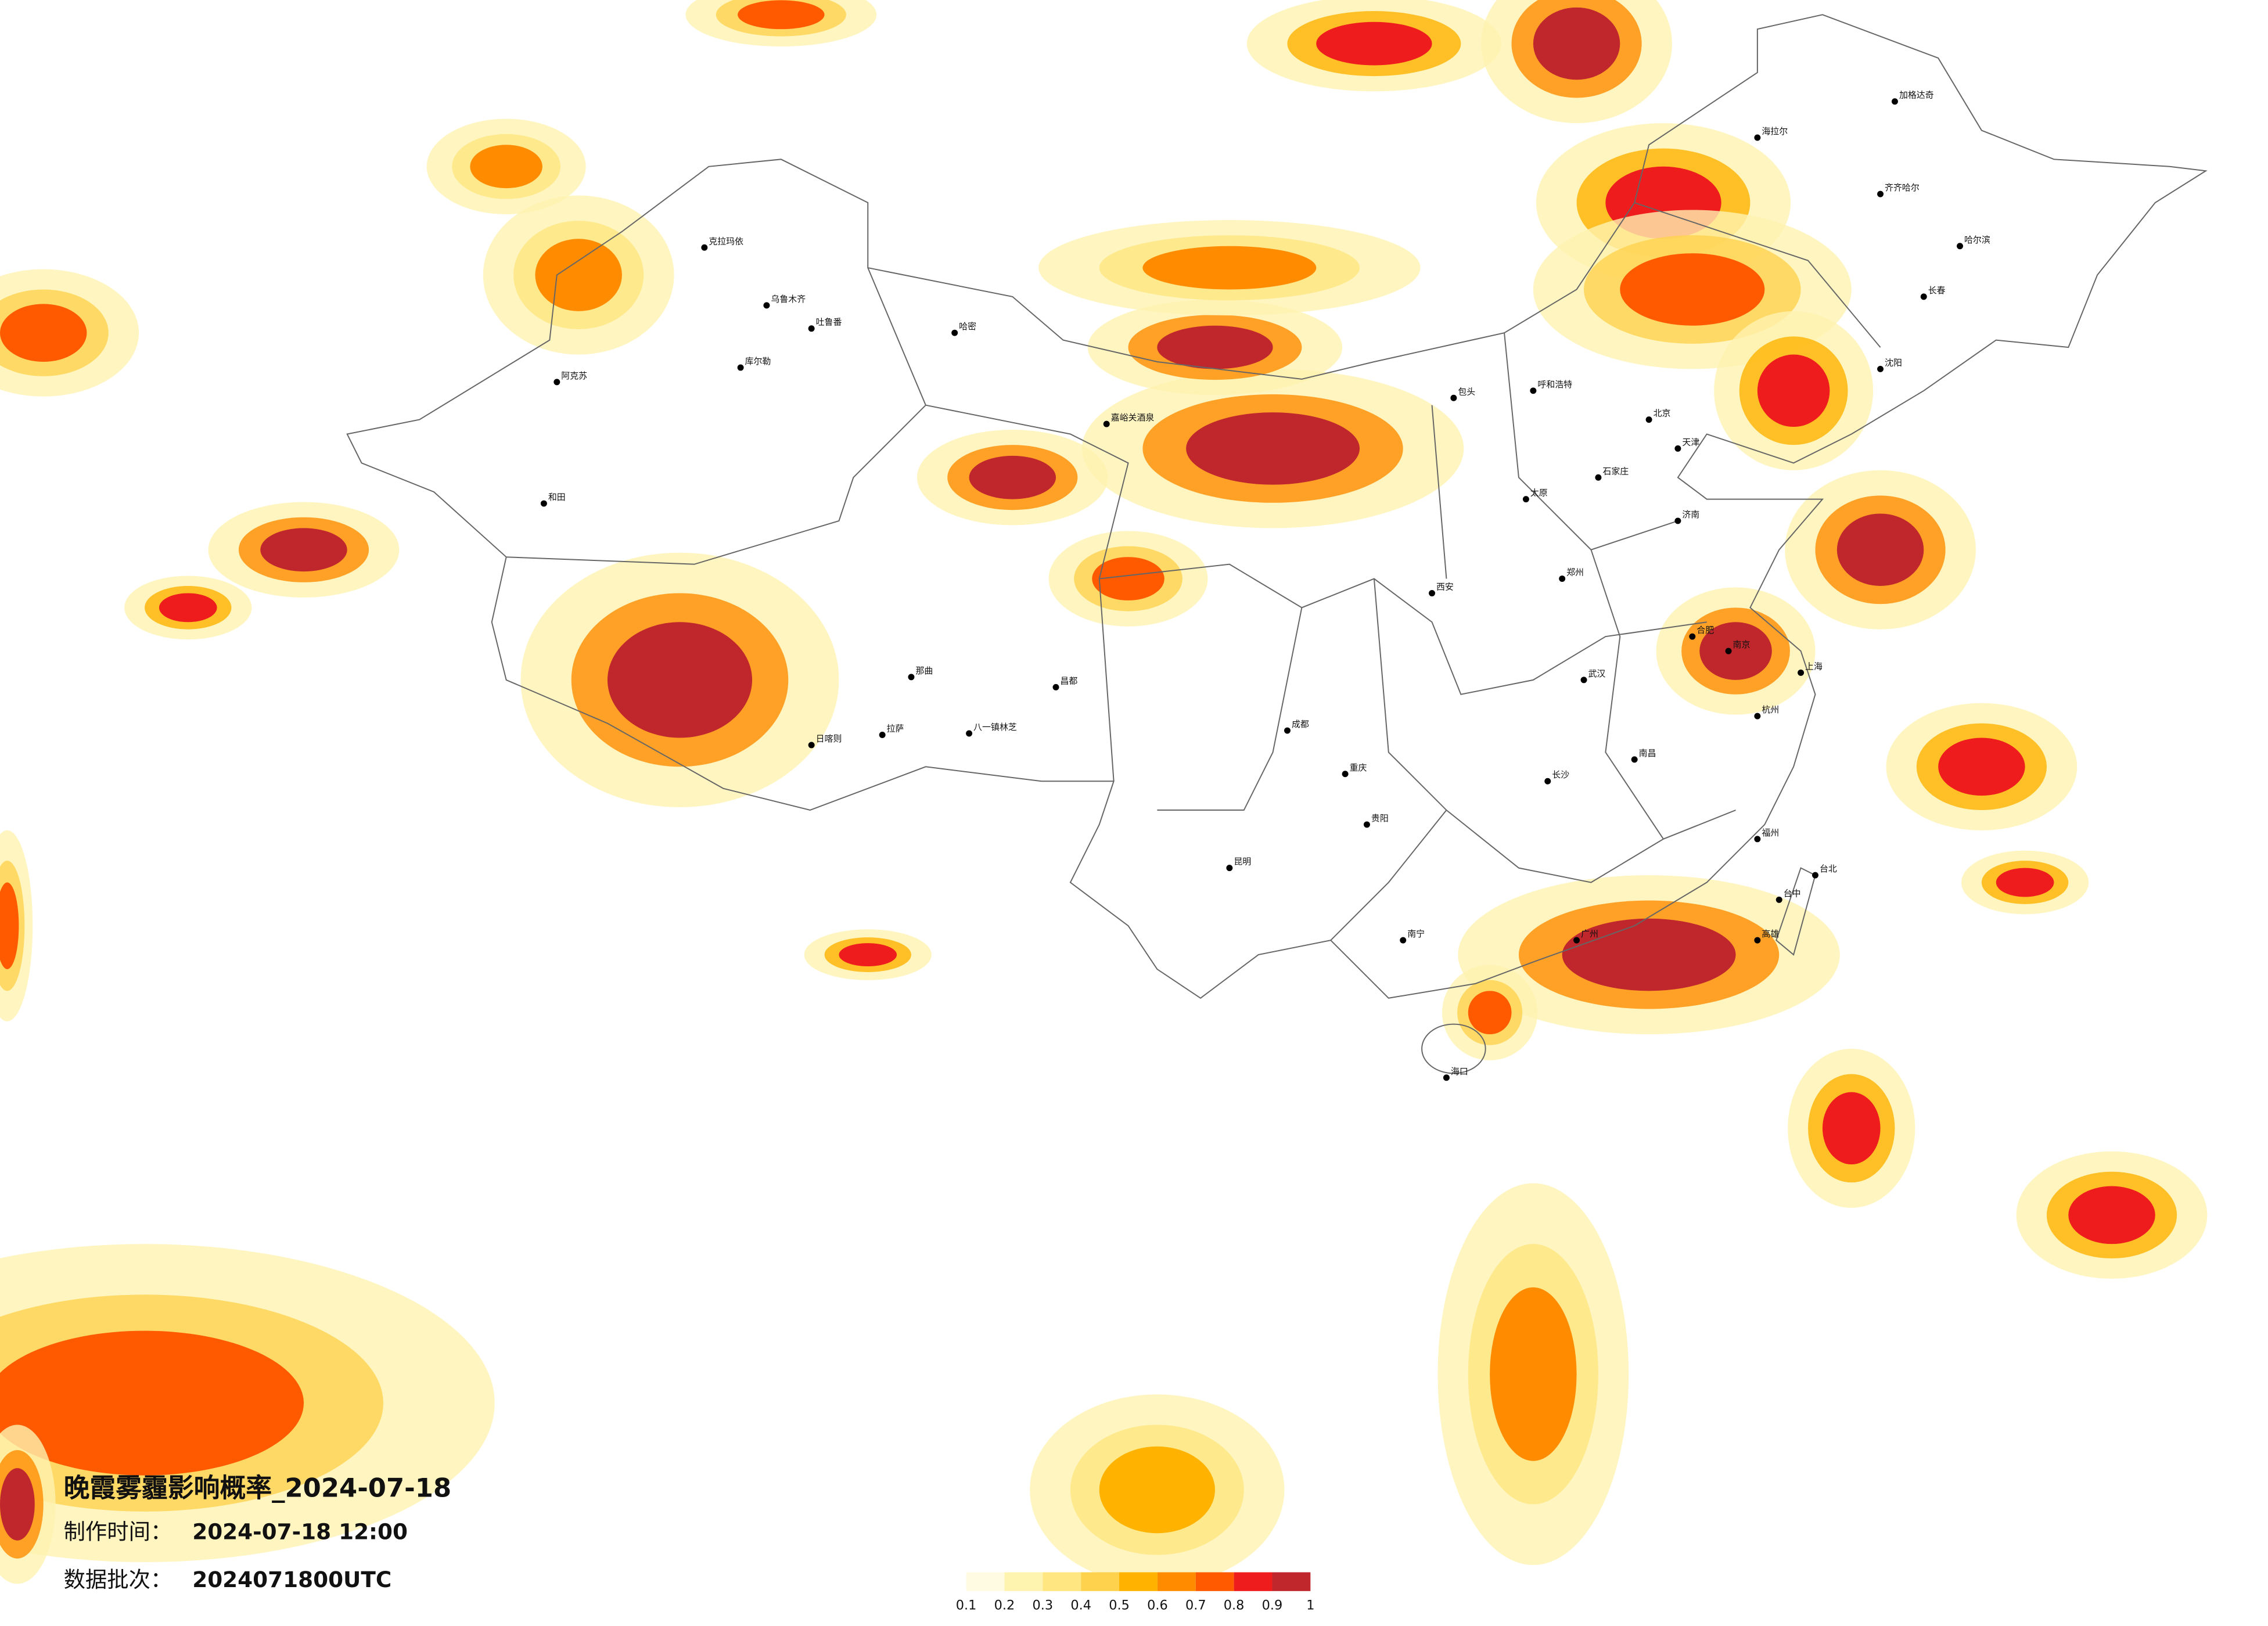 The height and width of the screenshot is (1626, 2268). Describe the element at coordinates (1310, 1606) in the screenshot. I see `legend-label: 1` at that location.